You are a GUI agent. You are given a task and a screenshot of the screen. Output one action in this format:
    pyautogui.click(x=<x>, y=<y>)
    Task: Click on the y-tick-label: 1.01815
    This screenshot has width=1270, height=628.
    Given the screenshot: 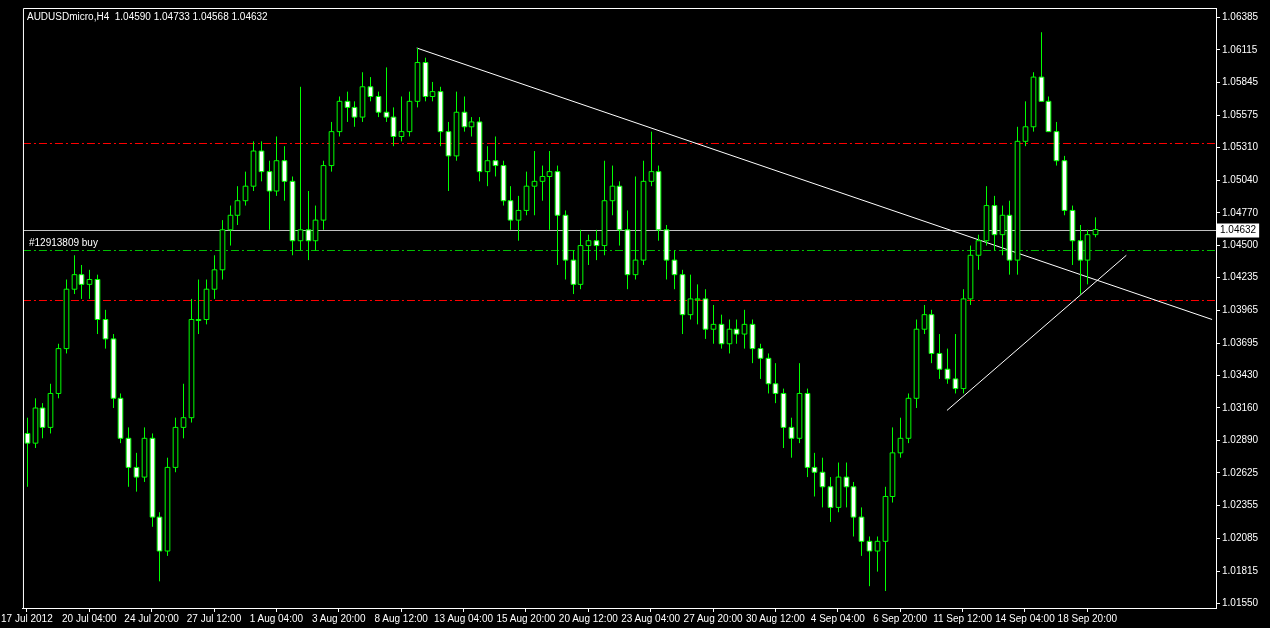 What is the action you would take?
    pyautogui.click(x=1240, y=570)
    